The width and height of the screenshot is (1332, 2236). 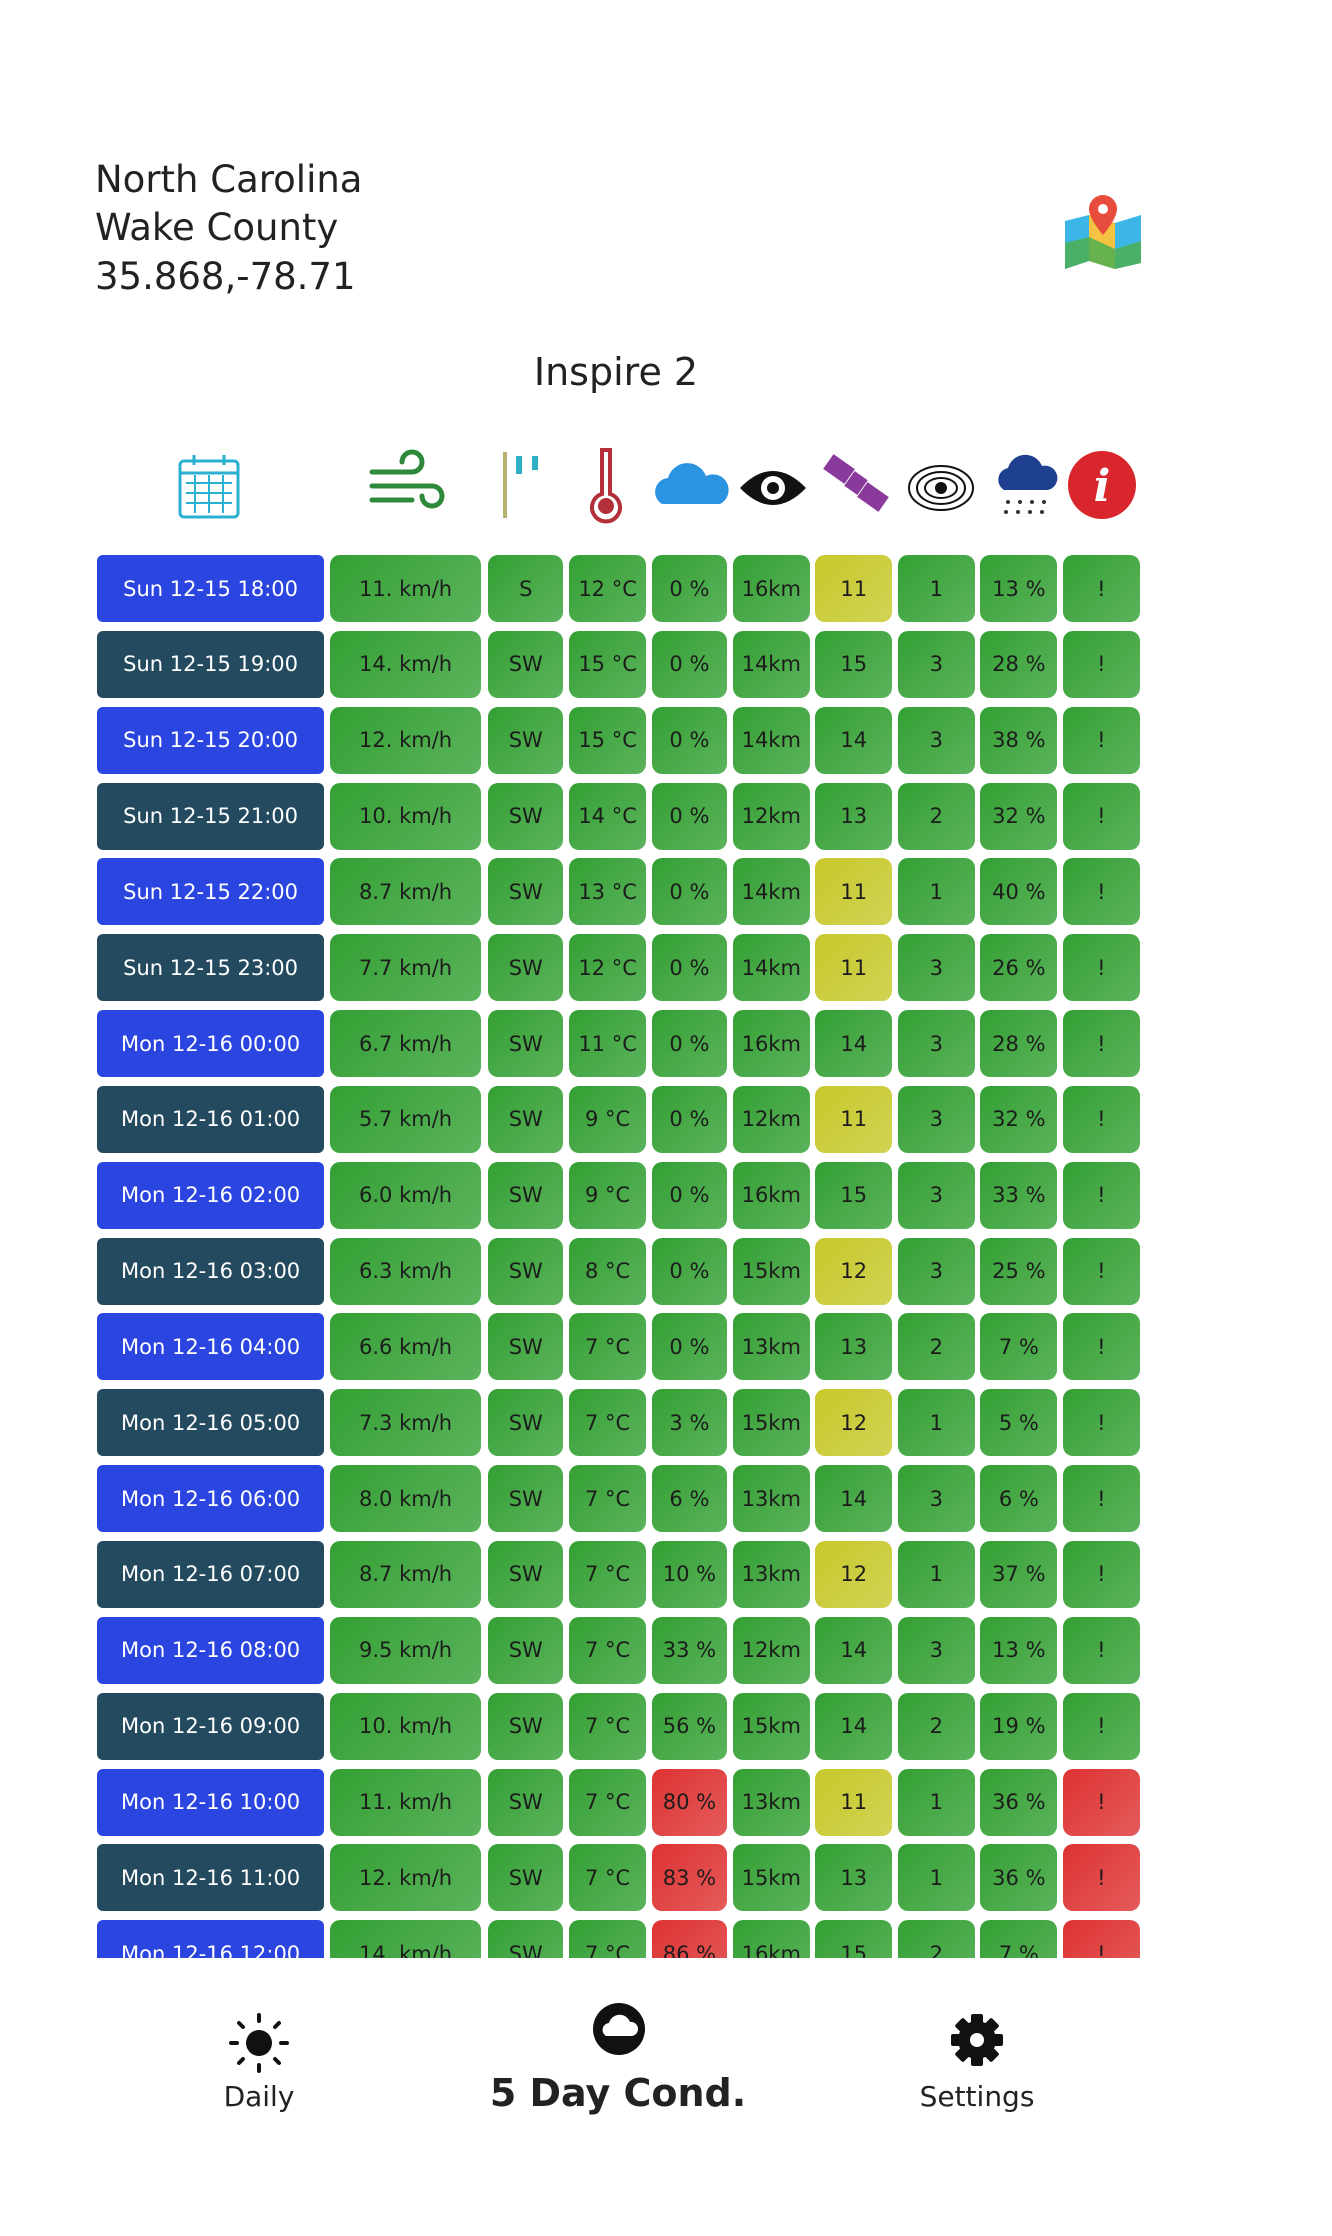 What do you see at coordinates (405, 1650) in the screenshot?
I see `wind-cell: 9.5 km/h` at bounding box center [405, 1650].